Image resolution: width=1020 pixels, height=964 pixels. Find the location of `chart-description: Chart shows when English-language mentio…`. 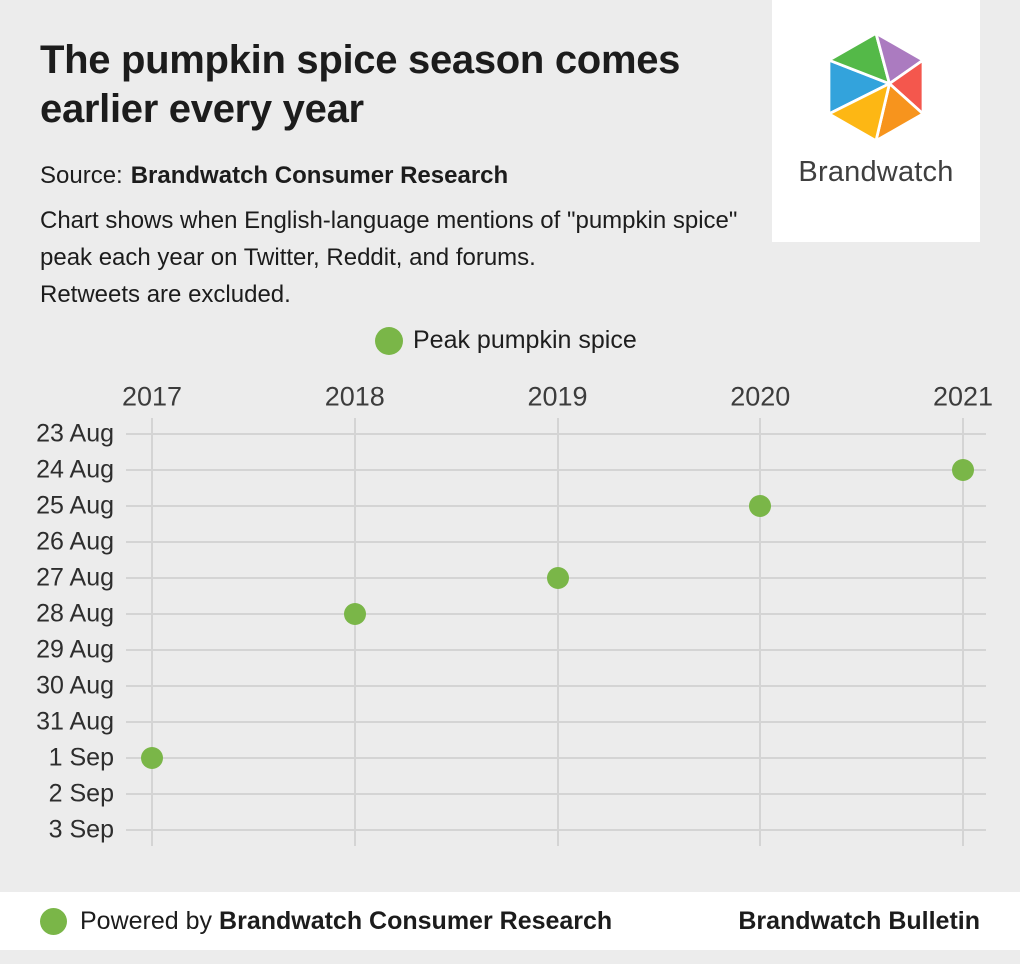

chart-description: Chart shows when English-language mentio… is located at coordinates (388, 257).